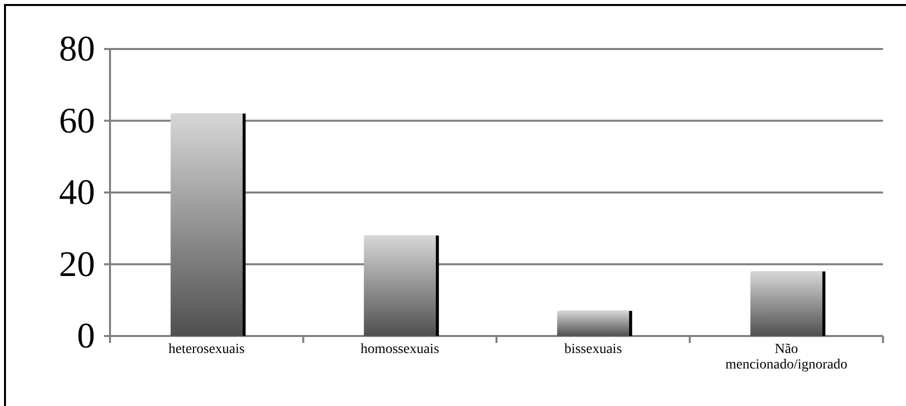 This screenshot has width=906, height=406. What do you see at coordinates (786, 357) in the screenshot?
I see `x-tick-label: Não mencionado/ignorado` at bounding box center [786, 357].